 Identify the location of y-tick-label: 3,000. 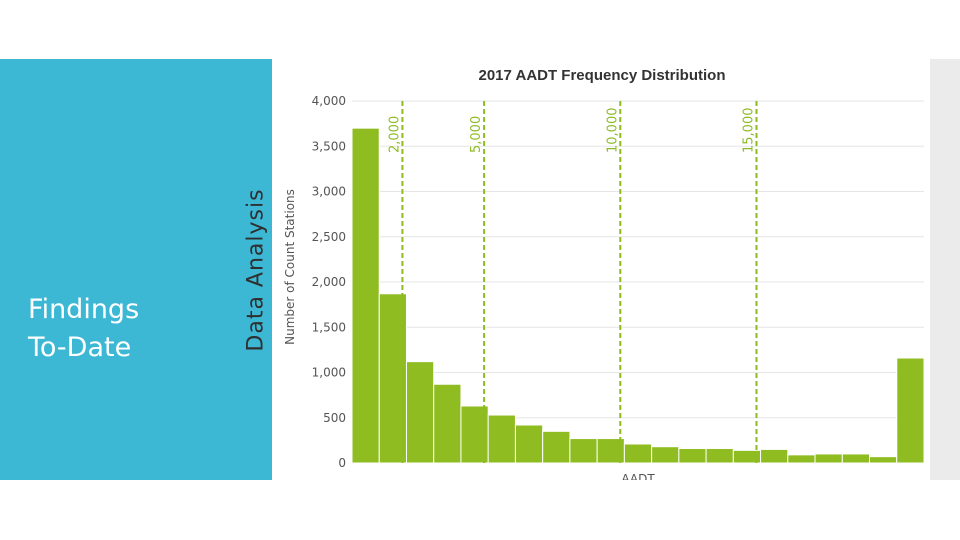
(329, 192).